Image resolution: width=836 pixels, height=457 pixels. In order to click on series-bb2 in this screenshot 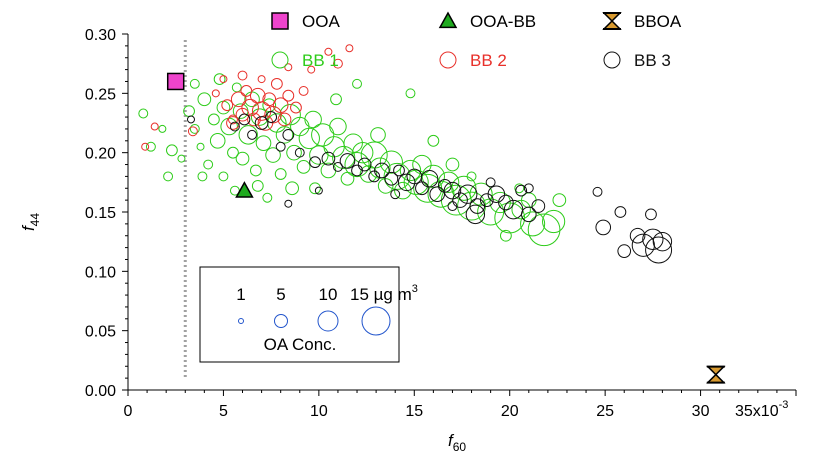, I will do `click(247, 97)`.